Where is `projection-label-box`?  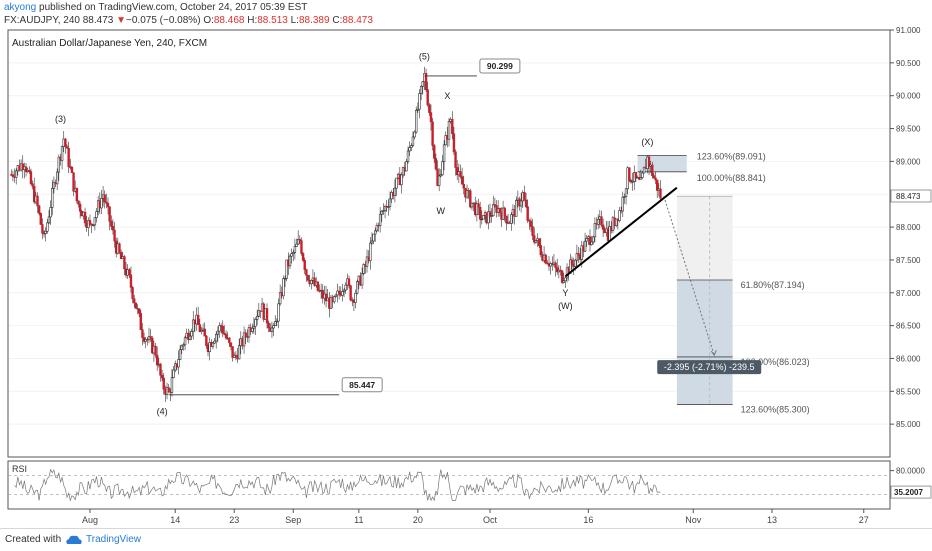
projection-label-box is located at coordinates (709, 367).